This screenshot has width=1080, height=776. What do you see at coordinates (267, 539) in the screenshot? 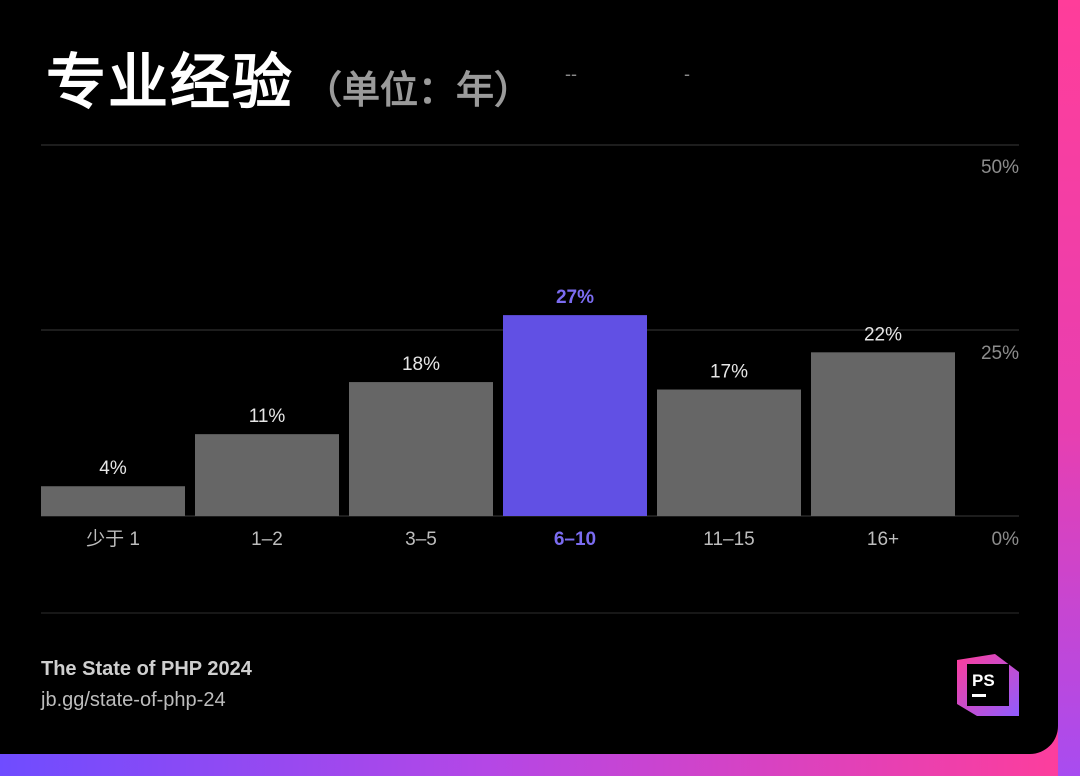
I see `x-category-label: 1–2` at bounding box center [267, 539].